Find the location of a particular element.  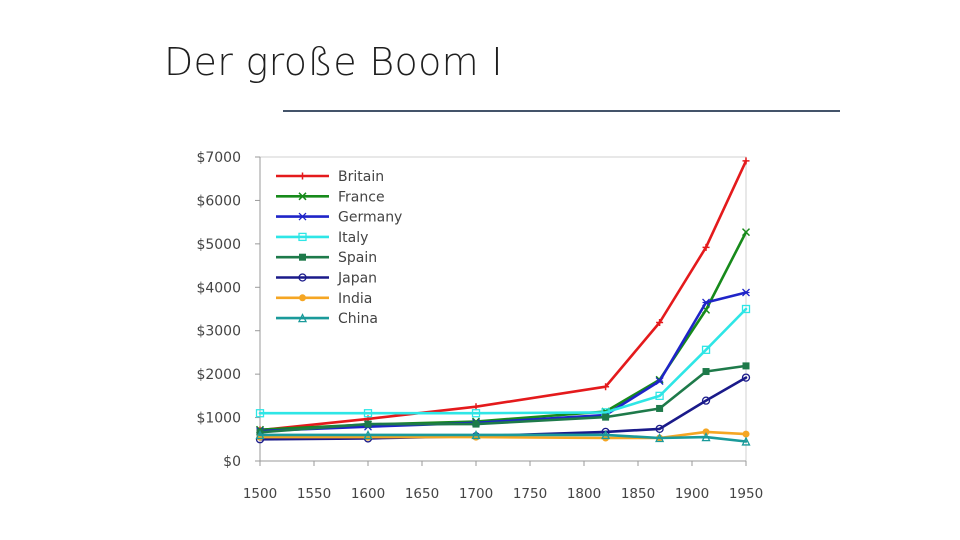

series-line-china is located at coordinates (503, 438).